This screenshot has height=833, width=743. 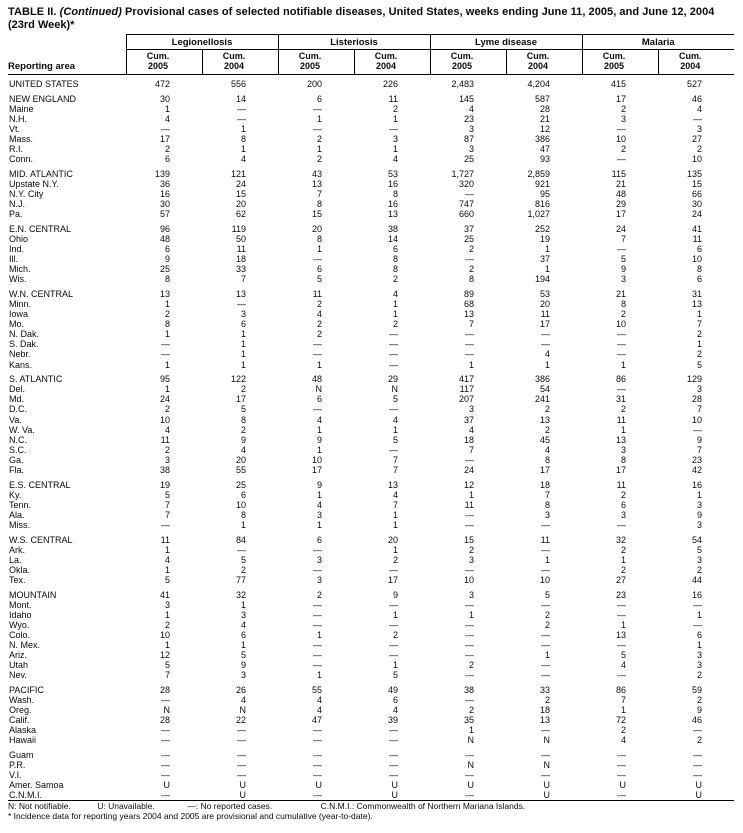 What do you see at coordinates (16, 459) in the screenshot?
I see `reporting-area-cell: Ga.` at bounding box center [16, 459].